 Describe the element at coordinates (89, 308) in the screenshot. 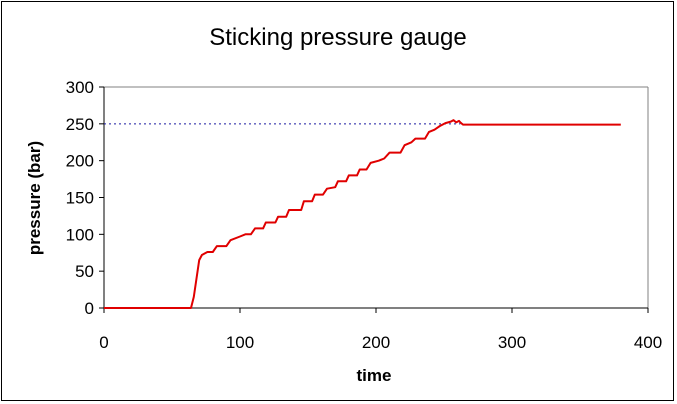

I see `y-tick-label: 0` at that location.